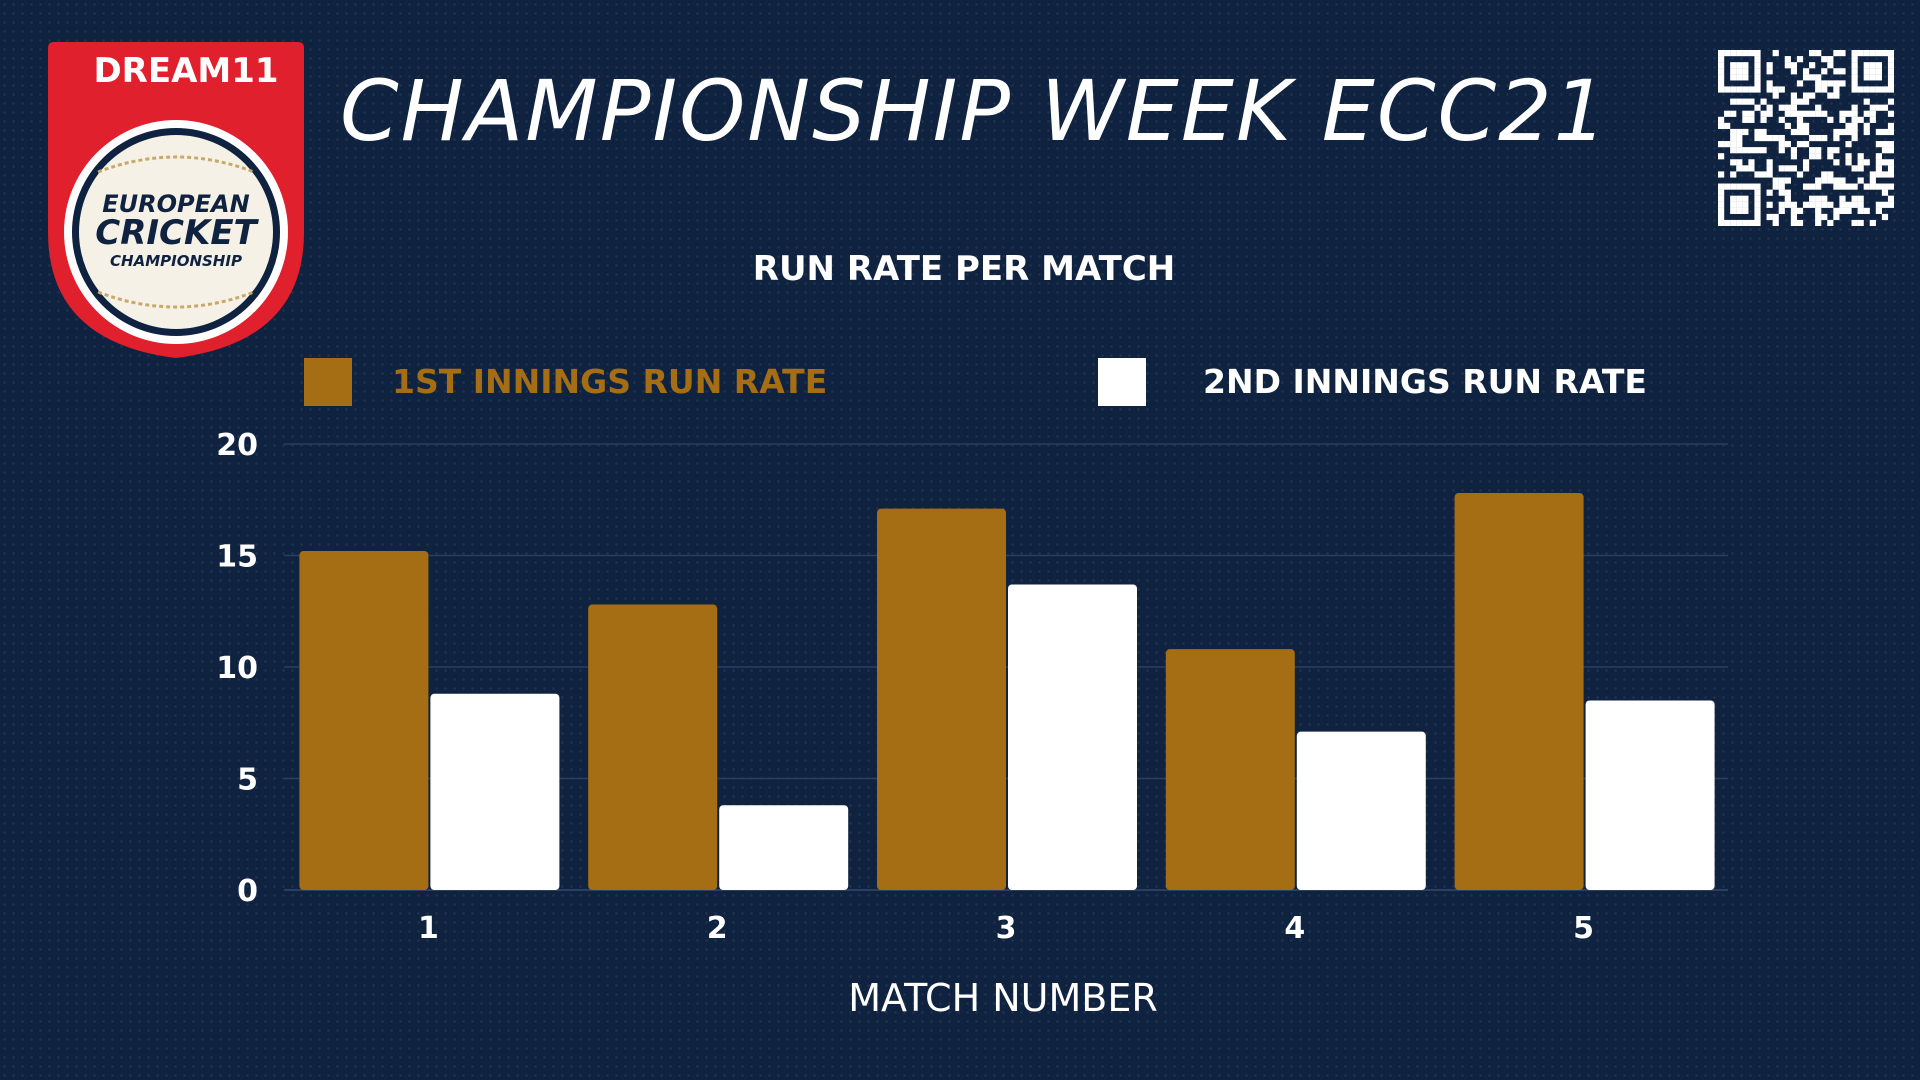 This screenshot has height=1080, width=1920. What do you see at coordinates (185, 71) in the screenshot?
I see `dream11-logo-text: DREAM11` at bounding box center [185, 71].